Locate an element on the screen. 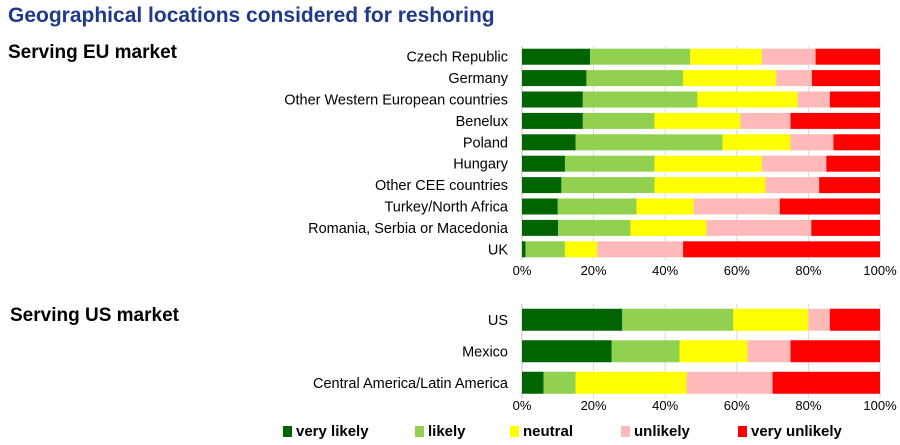 This screenshot has height=445, width=900. legend-item-very-likely: very likely is located at coordinates (326, 431).